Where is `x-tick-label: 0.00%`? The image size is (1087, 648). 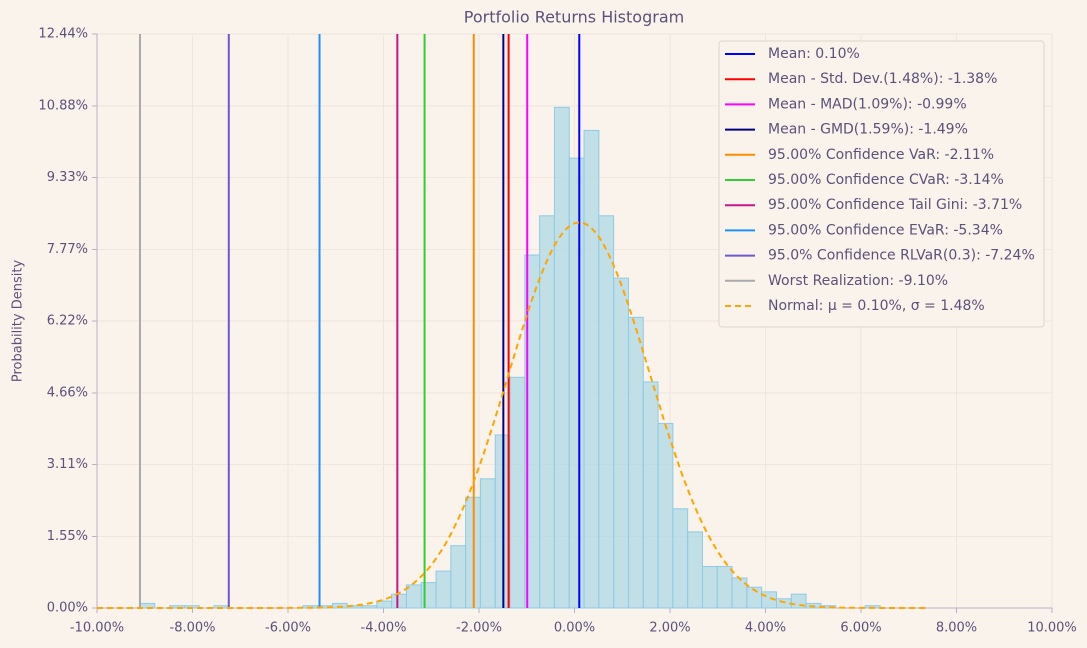
x-tick-label: 0.00% is located at coordinates (574, 628).